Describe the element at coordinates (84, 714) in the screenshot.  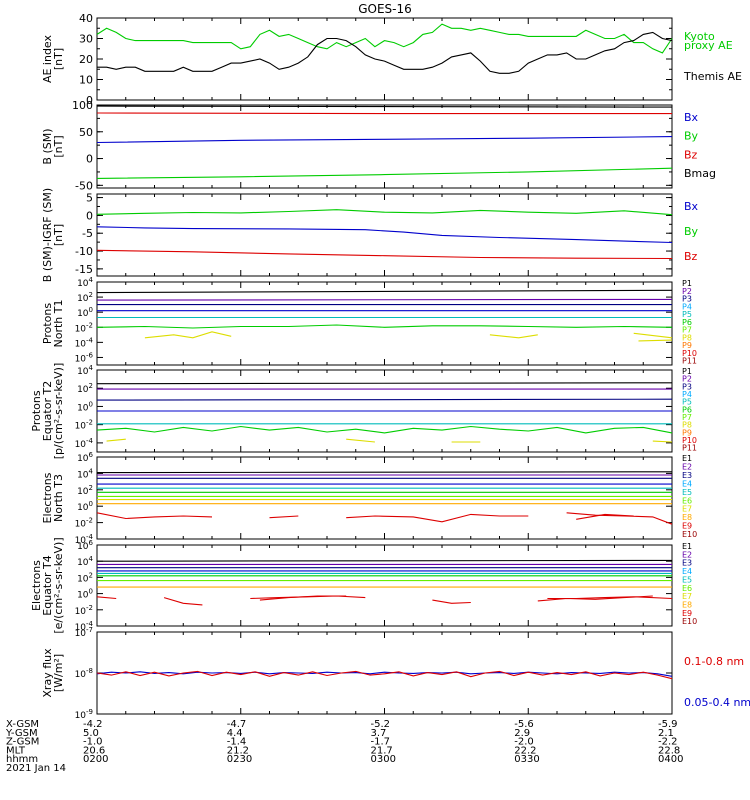
I see `y-tick-label: 10⁻⁹` at that location.